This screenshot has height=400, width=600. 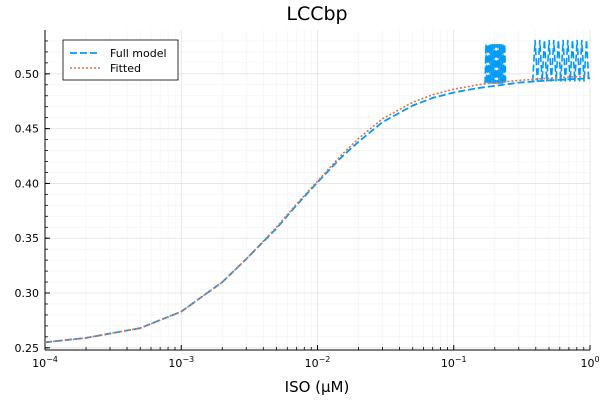 What do you see at coordinates (454, 362) in the screenshot?
I see `x-tick-label: 10⁻¹` at bounding box center [454, 362].